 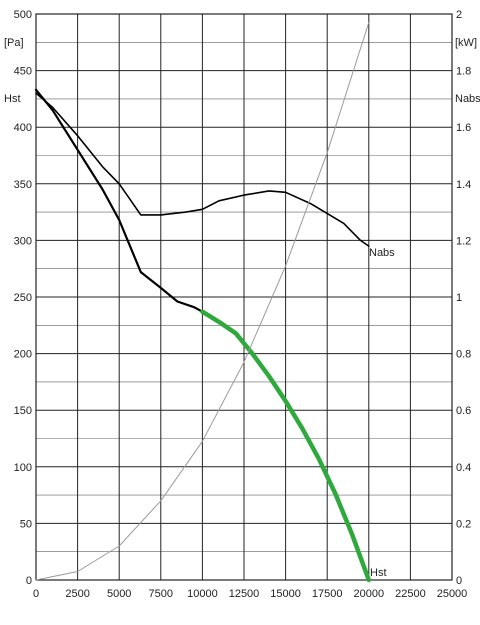 I want to click on y-left-tick-label: 0, so click(x=29, y=581).